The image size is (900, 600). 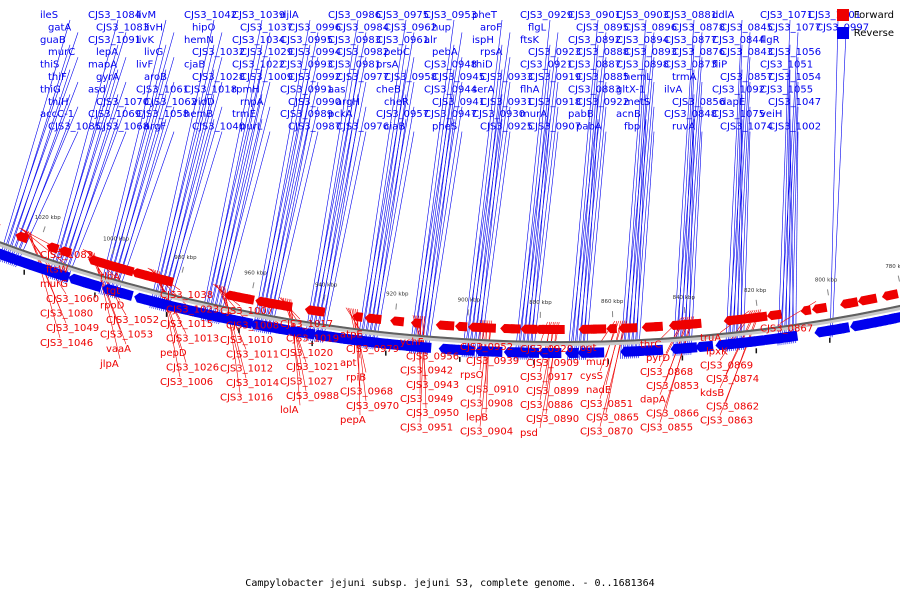 I want to click on gene-label: CJS3_0921, so click(x=546, y=65).